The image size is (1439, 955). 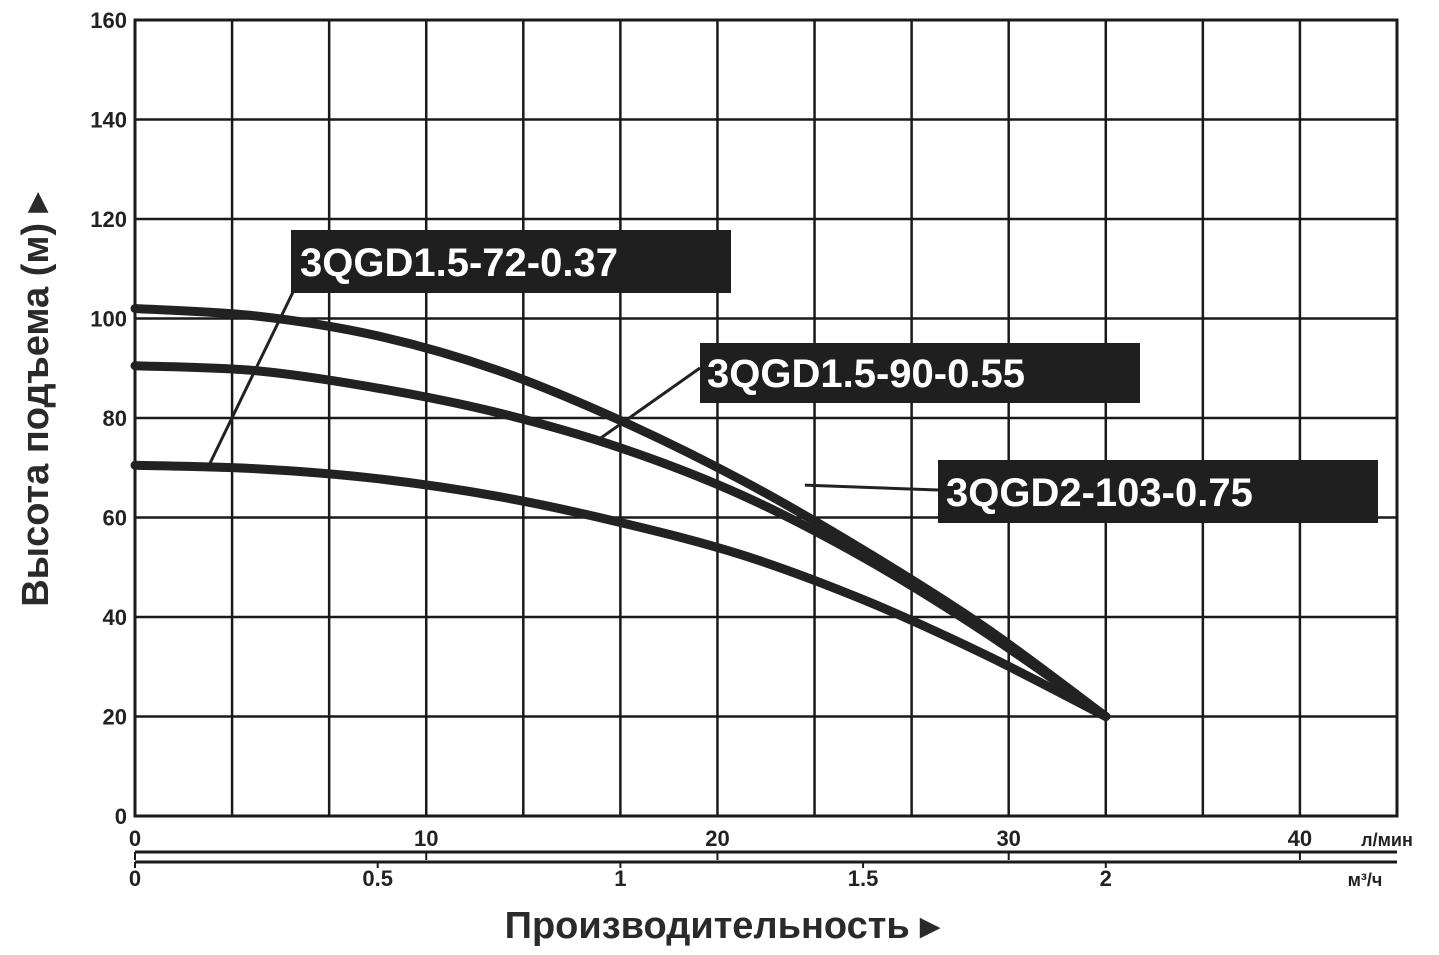 What do you see at coordinates (108, 319) in the screenshot?
I see `y-tick-label: 100` at bounding box center [108, 319].